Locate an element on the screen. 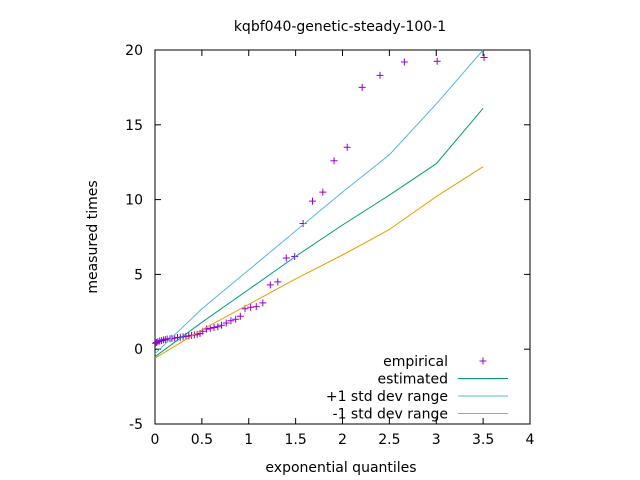 Image resolution: width=640 pixels, height=480 pixels. x-tick-label: 3.5 is located at coordinates (483, 440).